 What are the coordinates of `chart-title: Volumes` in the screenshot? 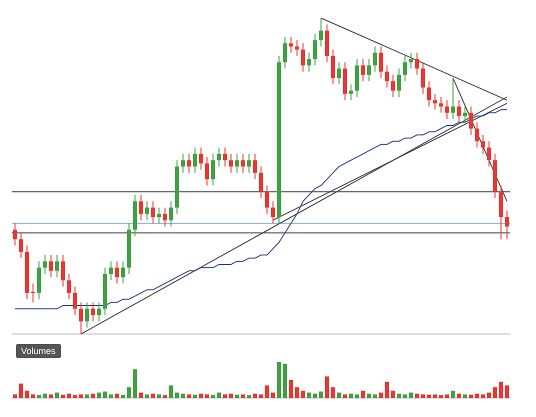 It's located at (38, 351).